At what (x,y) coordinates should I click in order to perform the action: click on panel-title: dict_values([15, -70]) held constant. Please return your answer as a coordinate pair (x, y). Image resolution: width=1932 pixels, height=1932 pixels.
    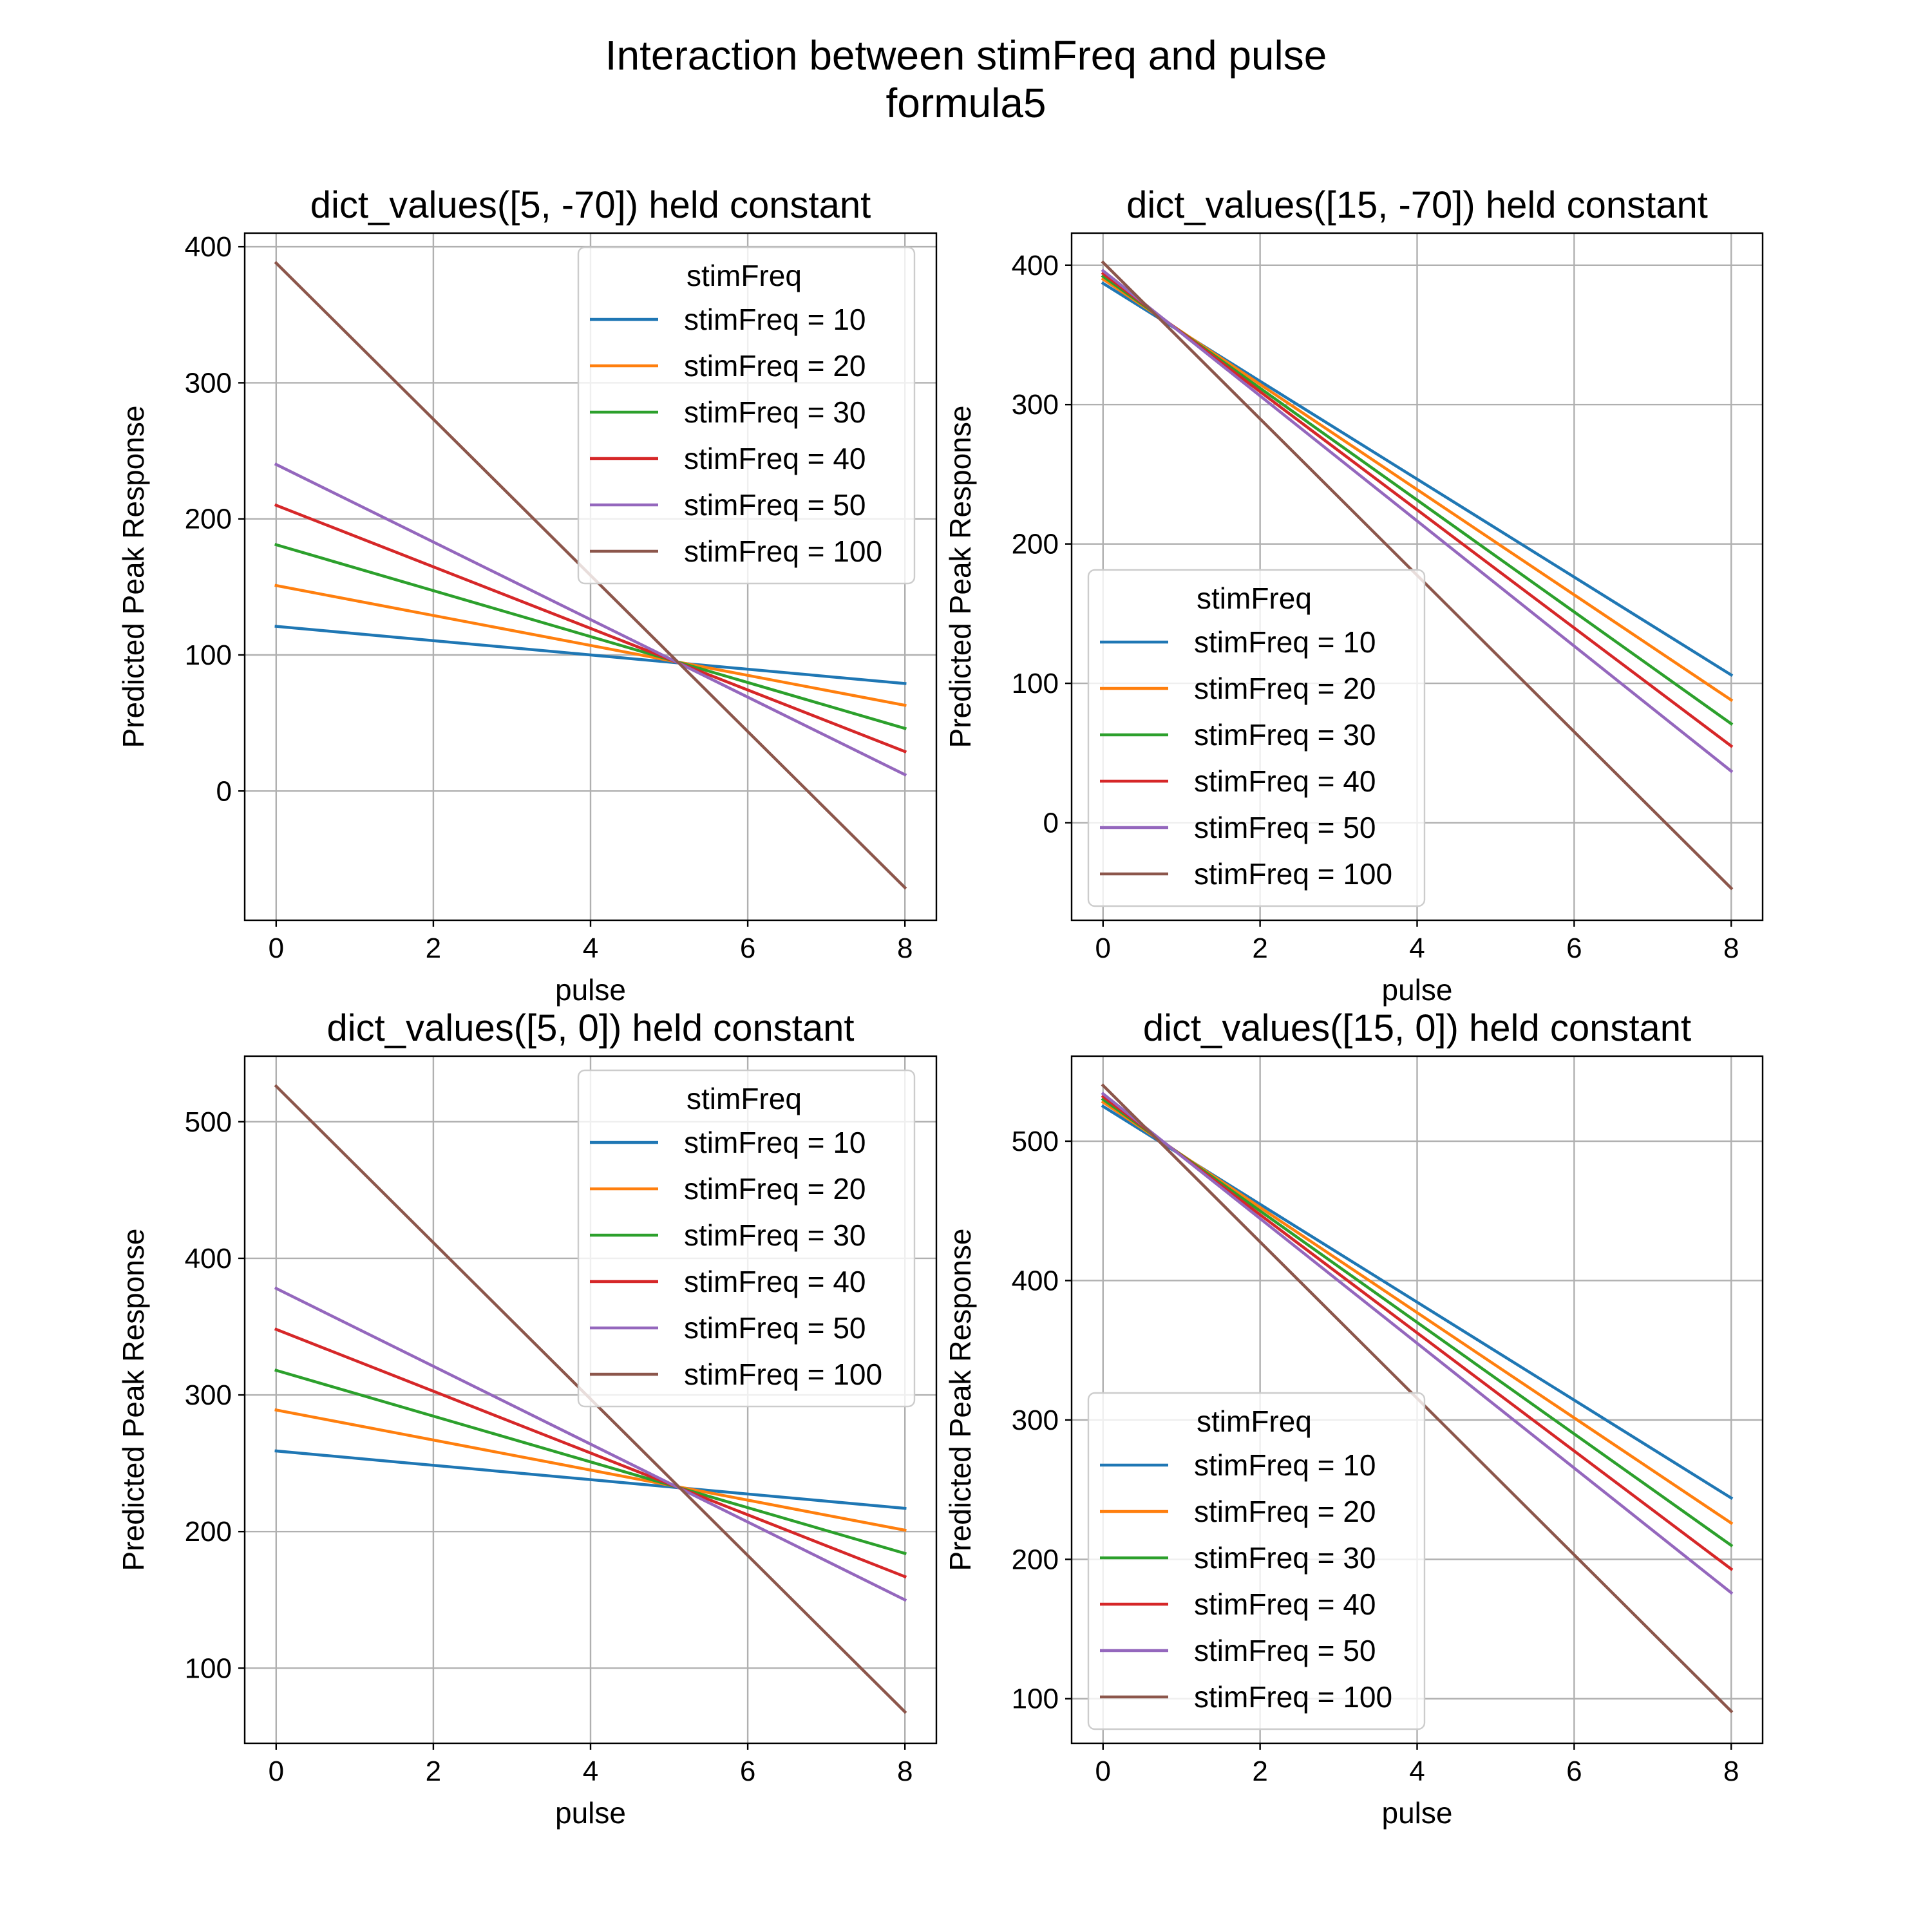
    Looking at the image, I should click on (1417, 205).